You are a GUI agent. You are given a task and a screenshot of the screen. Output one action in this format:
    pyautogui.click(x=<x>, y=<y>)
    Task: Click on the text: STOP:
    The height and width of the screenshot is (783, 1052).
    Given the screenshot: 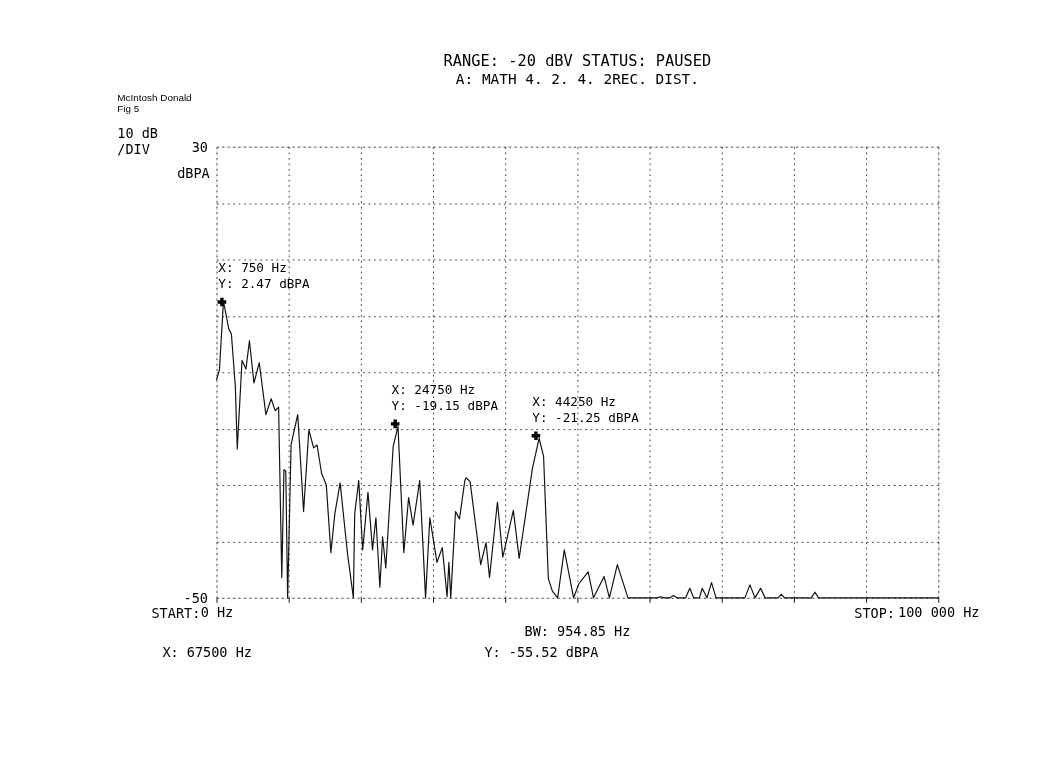 What is the action you would take?
    pyautogui.click(x=875, y=612)
    